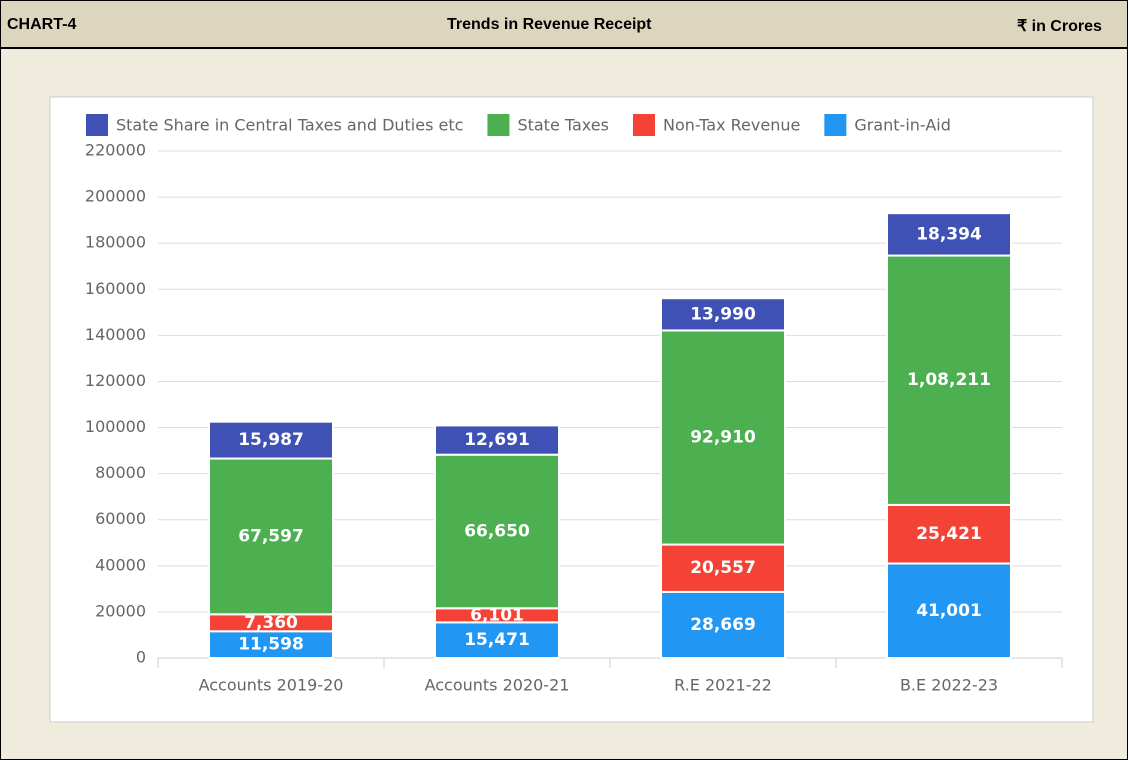 The height and width of the screenshot is (760, 1128). Describe the element at coordinates (497, 615) in the screenshot. I see `data-label: 6,101` at that location.